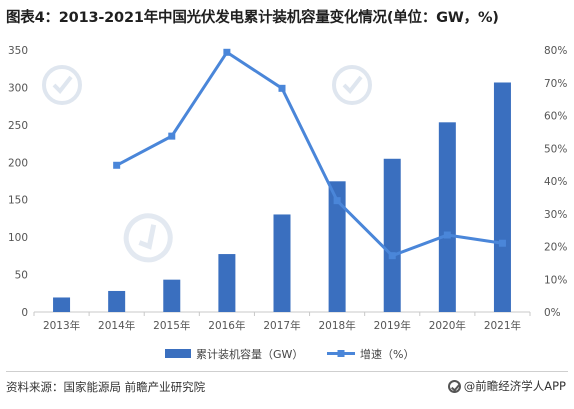  What do you see at coordinates (341, 353) in the screenshot?
I see `legend-line-marker` at bounding box center [341, 353].